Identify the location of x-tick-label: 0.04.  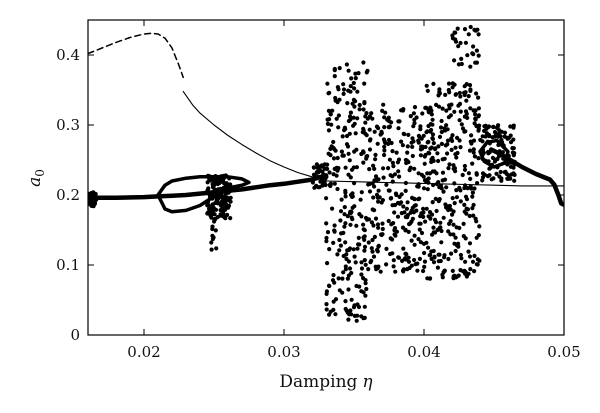
(423, 352).